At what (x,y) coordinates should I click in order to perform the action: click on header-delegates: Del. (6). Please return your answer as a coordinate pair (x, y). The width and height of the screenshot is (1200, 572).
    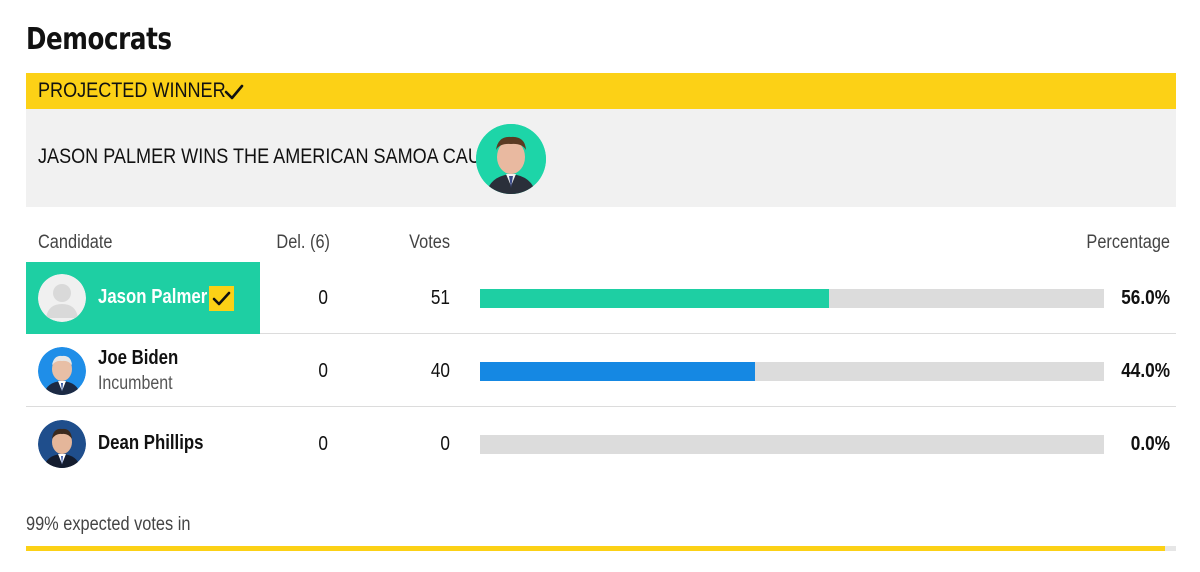
    Looking at the image, I should click on (303, 242).